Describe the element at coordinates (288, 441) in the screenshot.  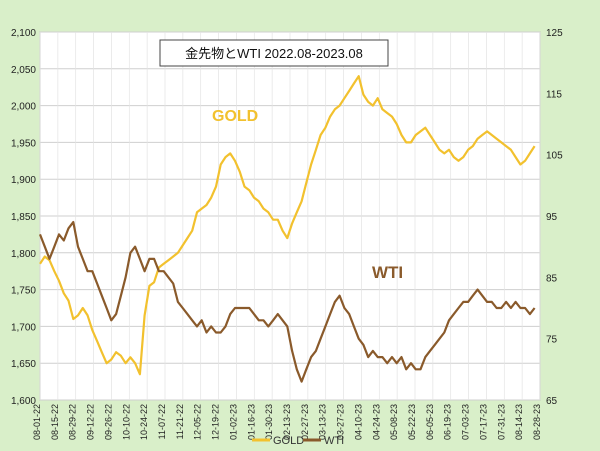
I see `legend-gold-label: GOLD` at that location.